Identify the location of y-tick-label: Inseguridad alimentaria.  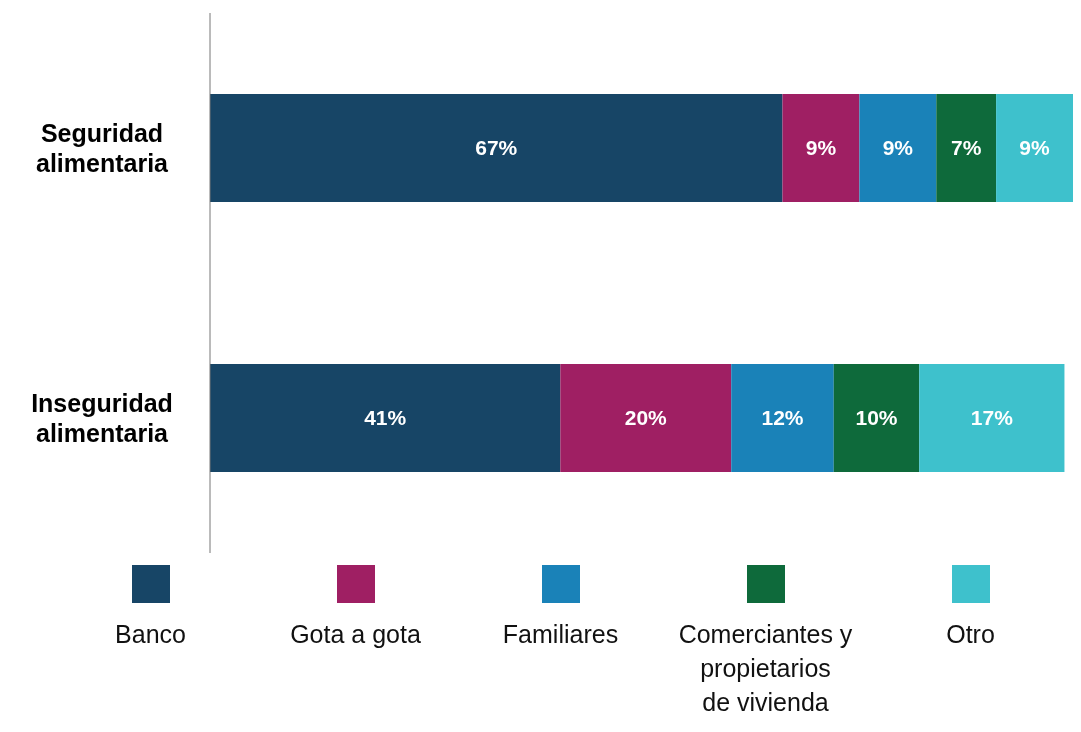
(102, 418).